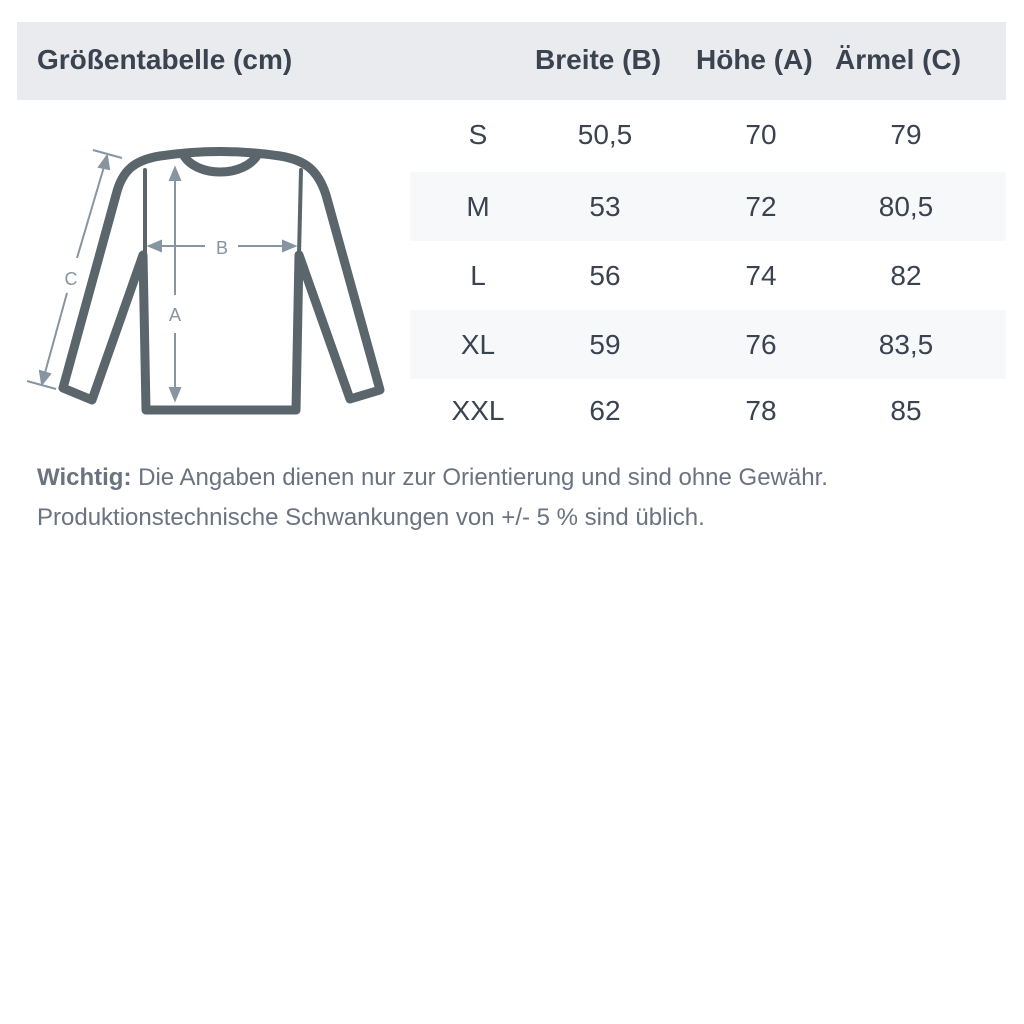 The width and height of the screenshot is (1024, 1024). I want to click on page-title: Größentabelle (cm), so click(165, 59).